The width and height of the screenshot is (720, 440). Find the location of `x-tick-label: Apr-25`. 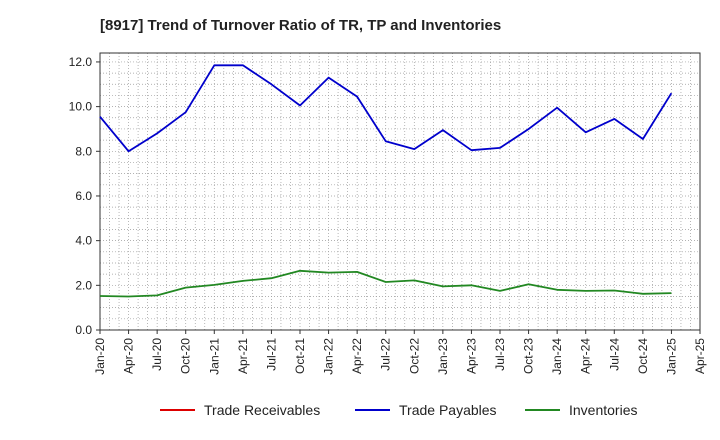

x-tick-label: Apr-25 is located at coordinates (700, 356).